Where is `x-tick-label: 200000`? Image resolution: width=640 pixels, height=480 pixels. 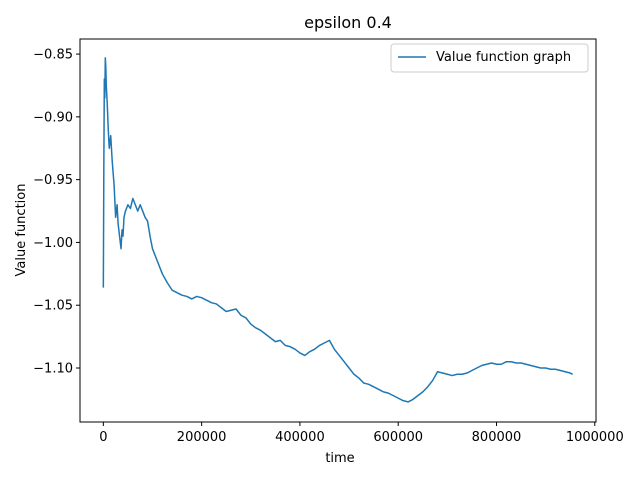
x-tick-label: 200000 is located at coordinates (202, 437).